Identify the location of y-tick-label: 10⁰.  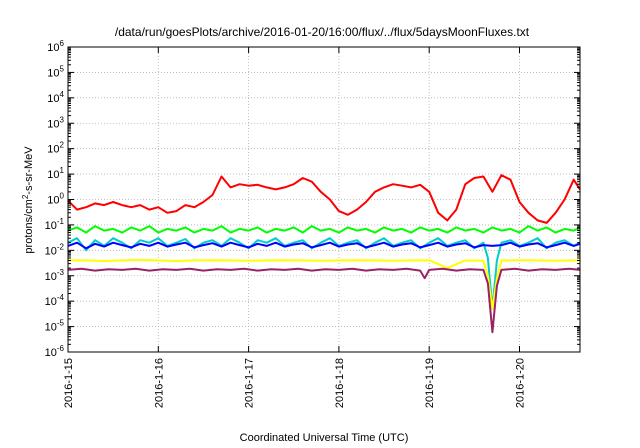
(55, 199).